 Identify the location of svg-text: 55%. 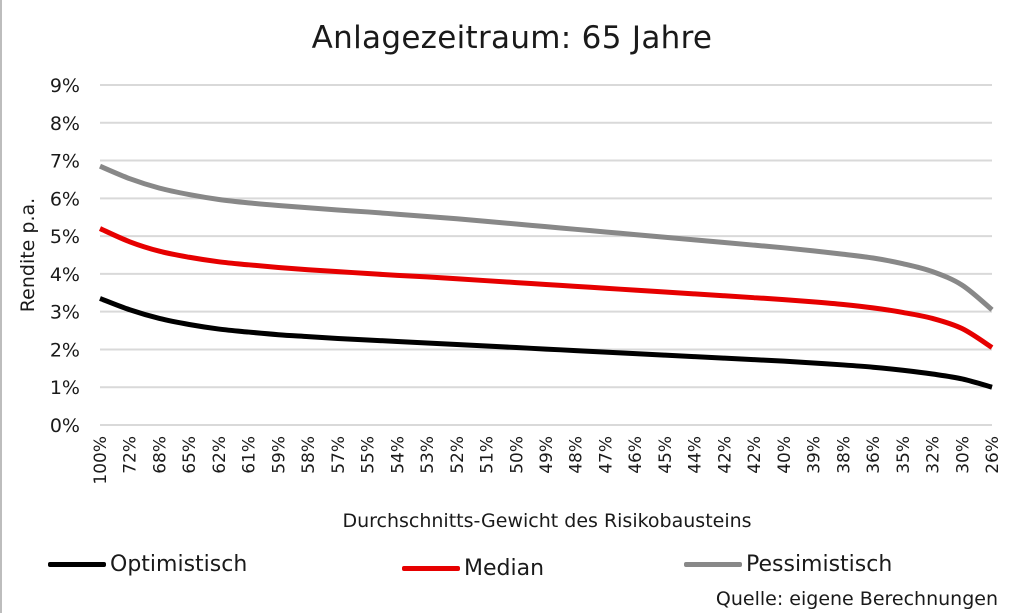
(369, 455).